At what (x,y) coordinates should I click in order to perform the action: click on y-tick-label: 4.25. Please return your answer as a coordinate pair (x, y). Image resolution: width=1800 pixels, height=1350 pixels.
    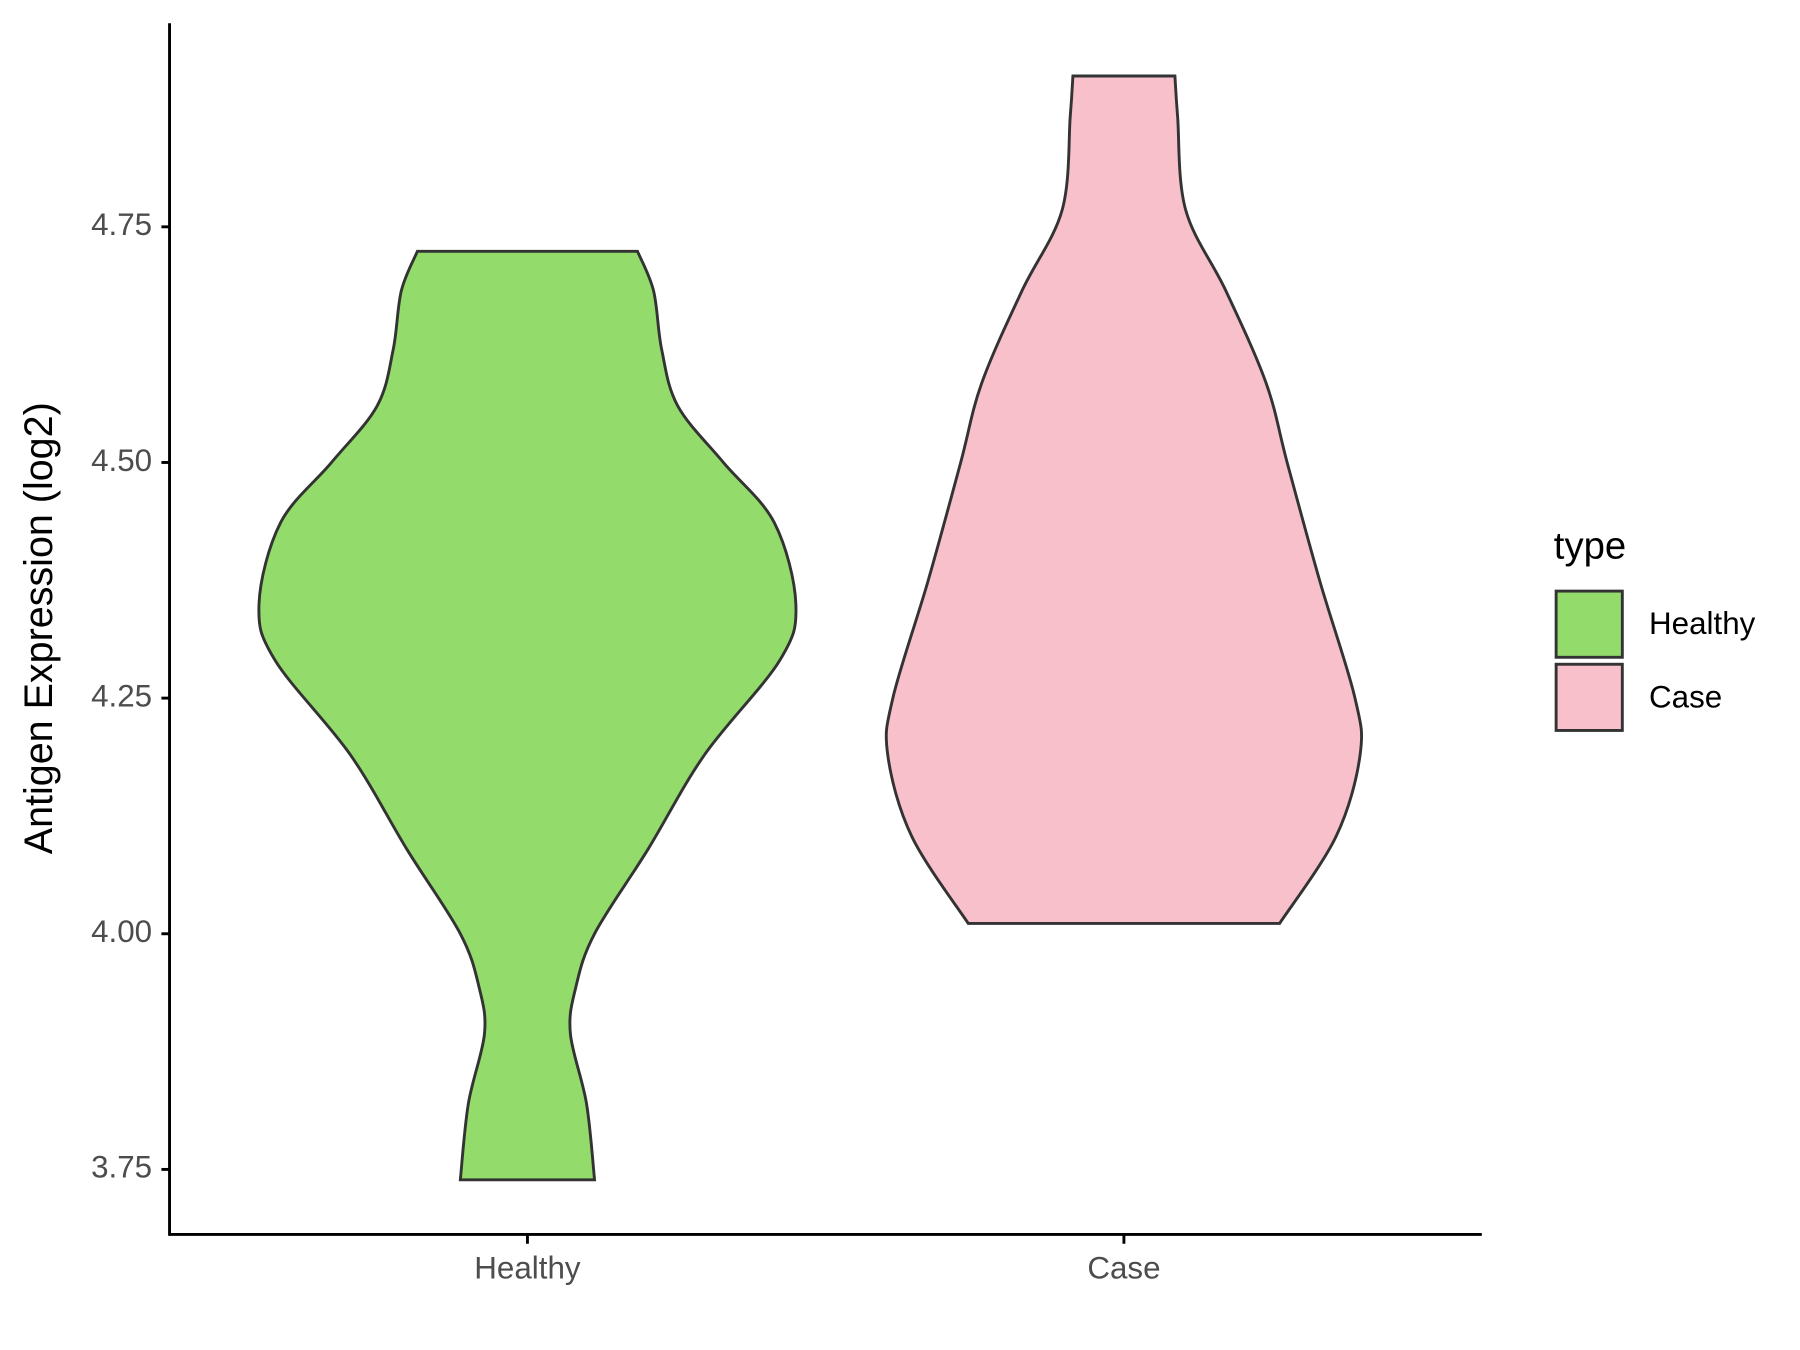
    Looking at the image, I should click on (121, 695).